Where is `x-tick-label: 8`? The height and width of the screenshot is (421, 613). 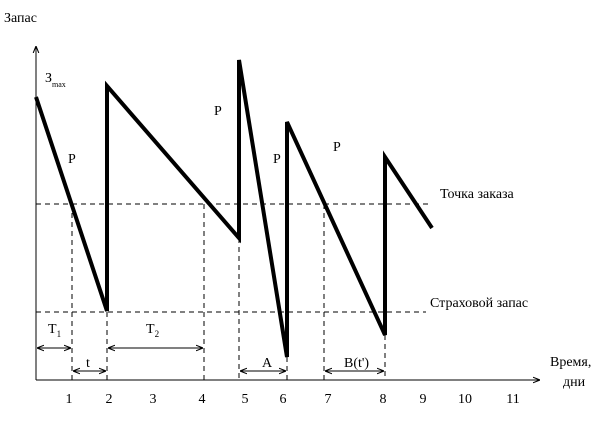 x-tick-label: 8 is located at coordinates (383, 399).